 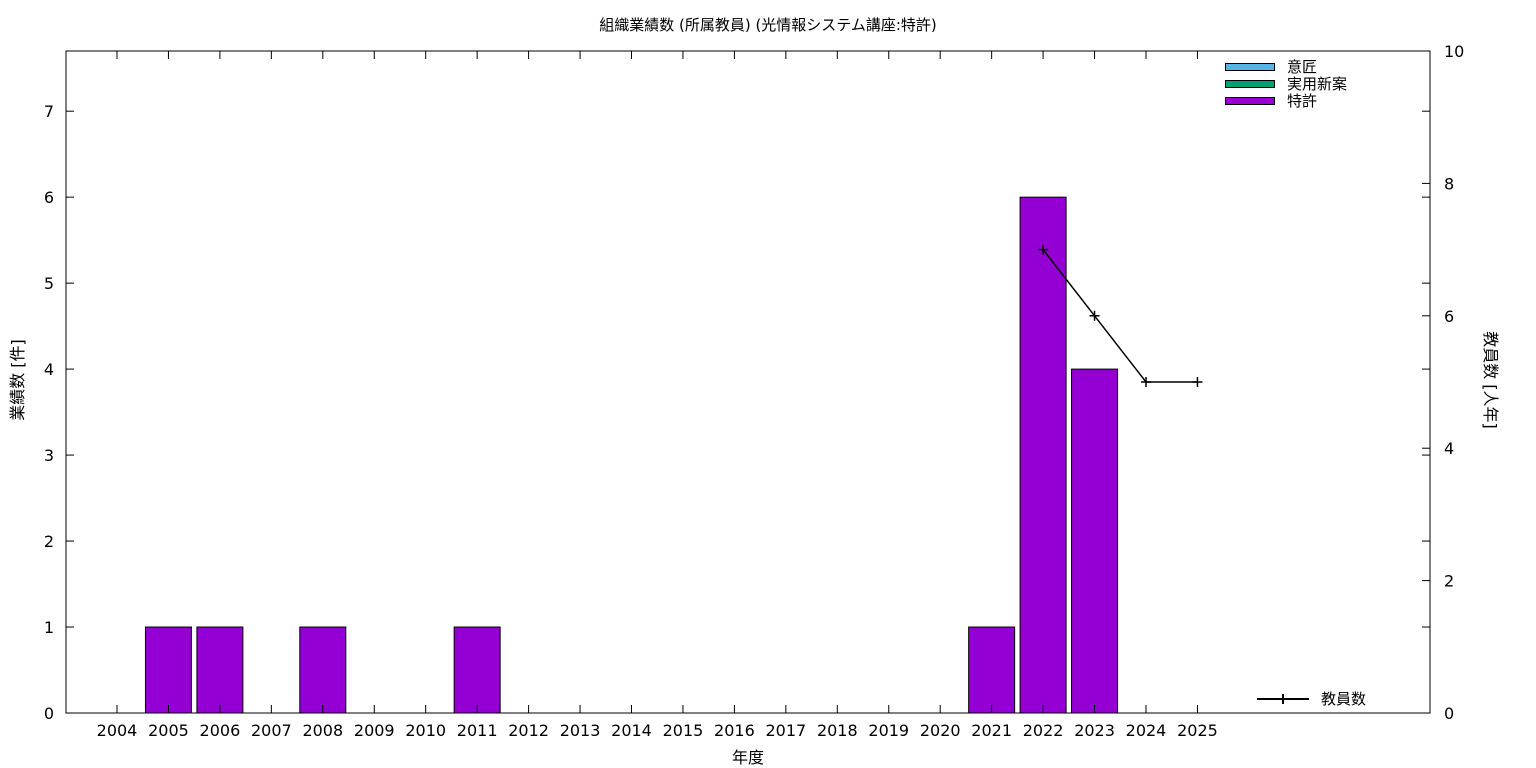 What do you see at coordinates (1454, 51) in the screenshot?
I see `y2-tick-label: 10` at bounding box center [1454, 51].